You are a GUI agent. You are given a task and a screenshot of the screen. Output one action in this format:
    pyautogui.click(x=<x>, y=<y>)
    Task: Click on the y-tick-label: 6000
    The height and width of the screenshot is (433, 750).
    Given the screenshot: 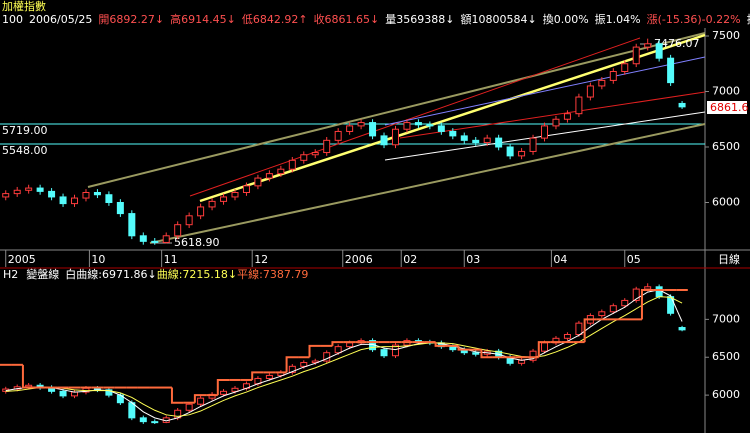 What is the action you would take?
    pyautogui.click(x=726, y=201)
    